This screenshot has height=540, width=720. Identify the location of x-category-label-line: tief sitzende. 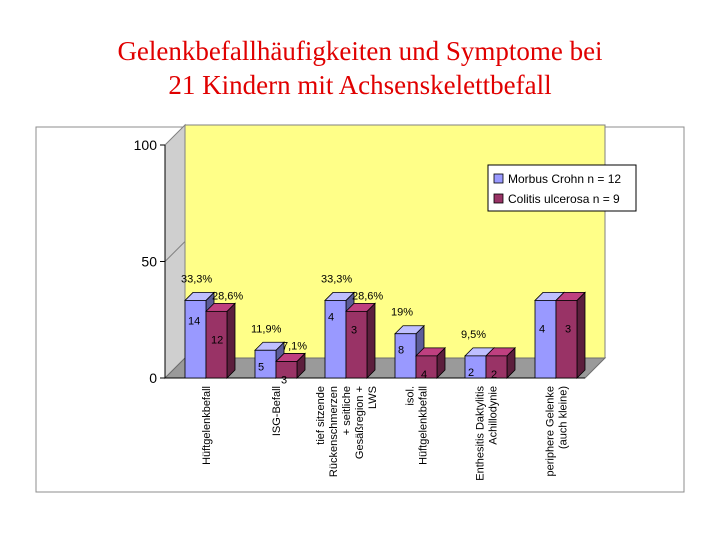
(321, 415).